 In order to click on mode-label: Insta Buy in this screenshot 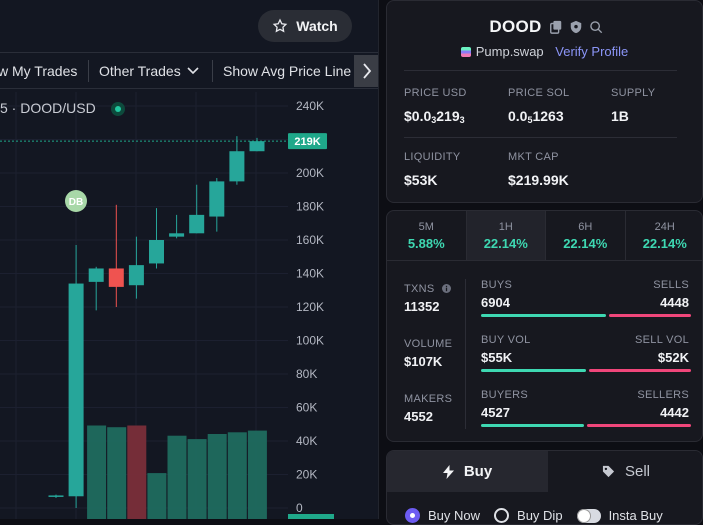, I will do `click(636, 515)`.